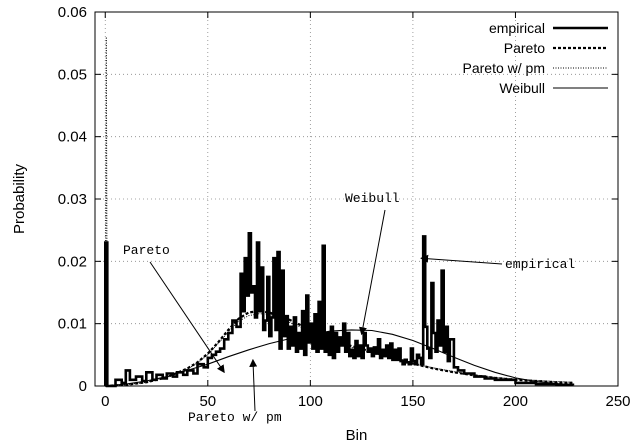 This screenshot has width=631, height=444. What do you see at coordinates (72, 12) in the screenshot?
I see `y-tick-label: 0.06` at bounding box center [72, 12].